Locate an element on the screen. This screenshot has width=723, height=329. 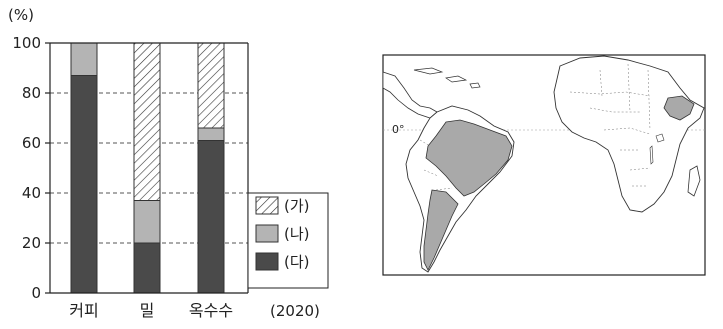
legend: (가) (나) (다) is located at coordinates (288, 240).